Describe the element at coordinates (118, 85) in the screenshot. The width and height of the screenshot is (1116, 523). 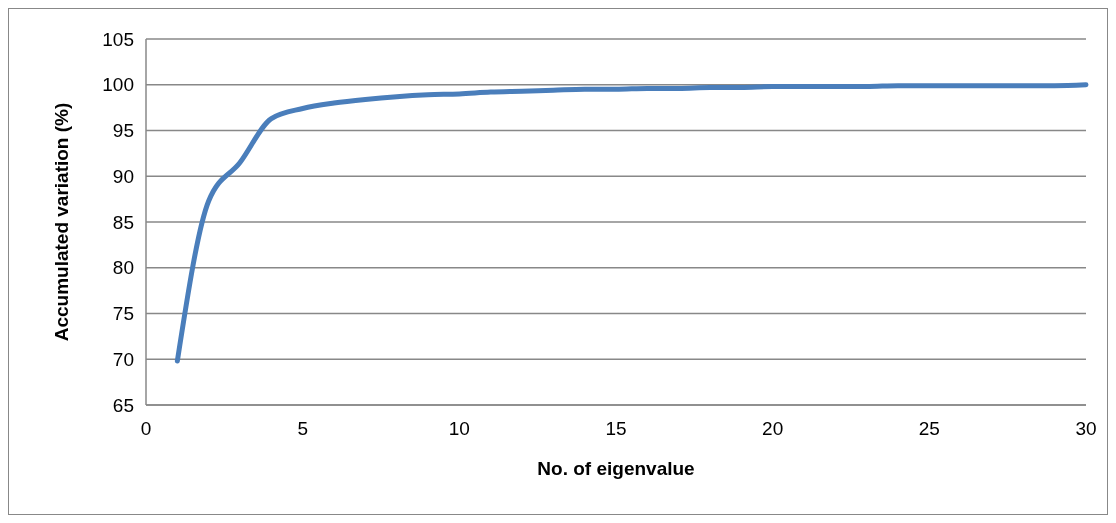
I see `y-tick-label: 100` at that location.